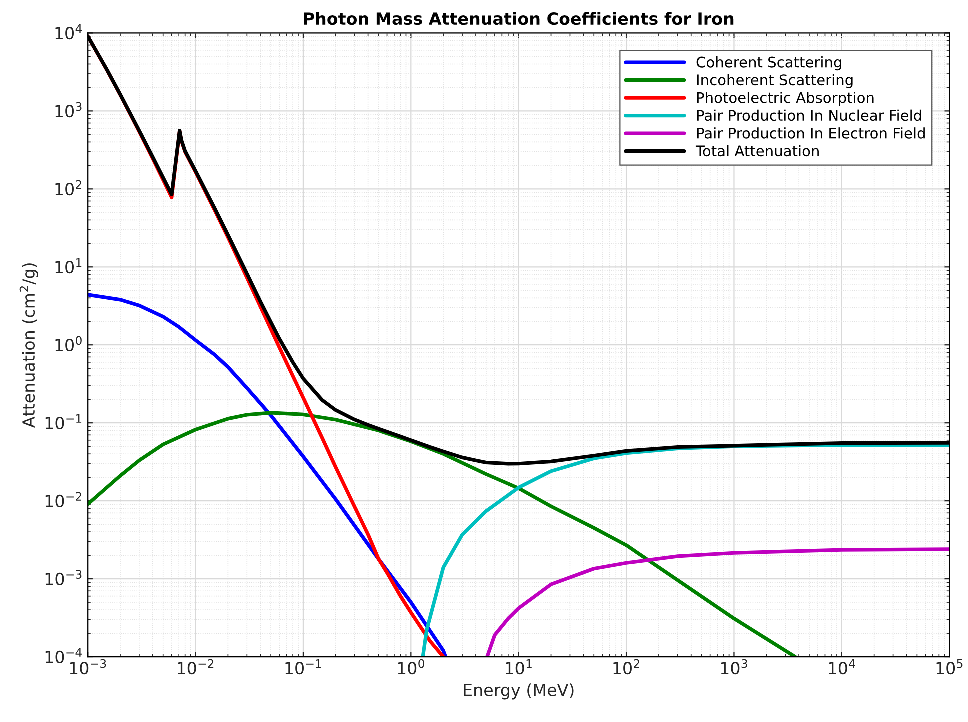 Image resolution: width=968 pixels, height=722 pixels. What do you see at coordinates (811, 133) in the screenshot?
I see `legend-label: Pair Production In Electron Field` at bounding box center [811, 133].